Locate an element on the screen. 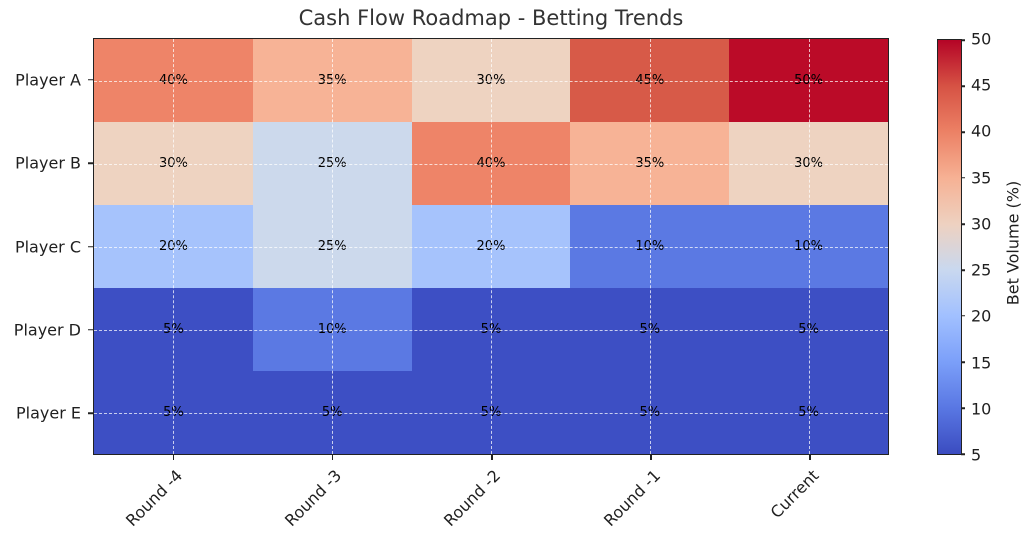  colorbar-tick-label: 25 is located at coordinates (981, 270).